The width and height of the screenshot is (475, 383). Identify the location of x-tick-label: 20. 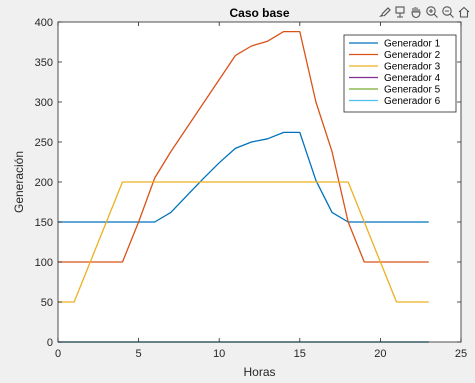
(380, 354).